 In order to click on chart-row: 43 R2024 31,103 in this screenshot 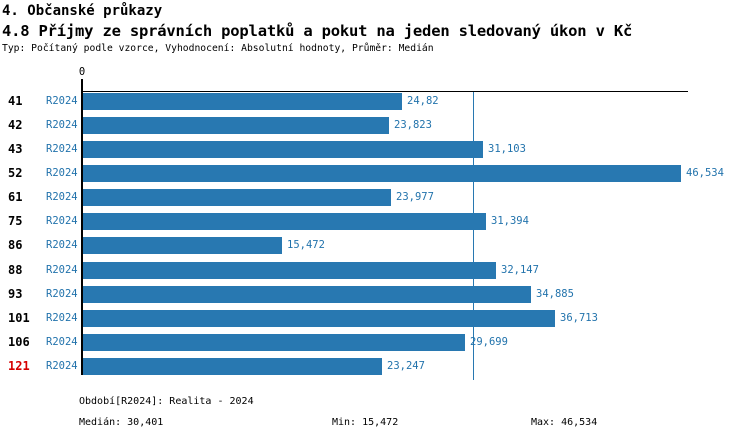, I will do `click(375, 149)`.